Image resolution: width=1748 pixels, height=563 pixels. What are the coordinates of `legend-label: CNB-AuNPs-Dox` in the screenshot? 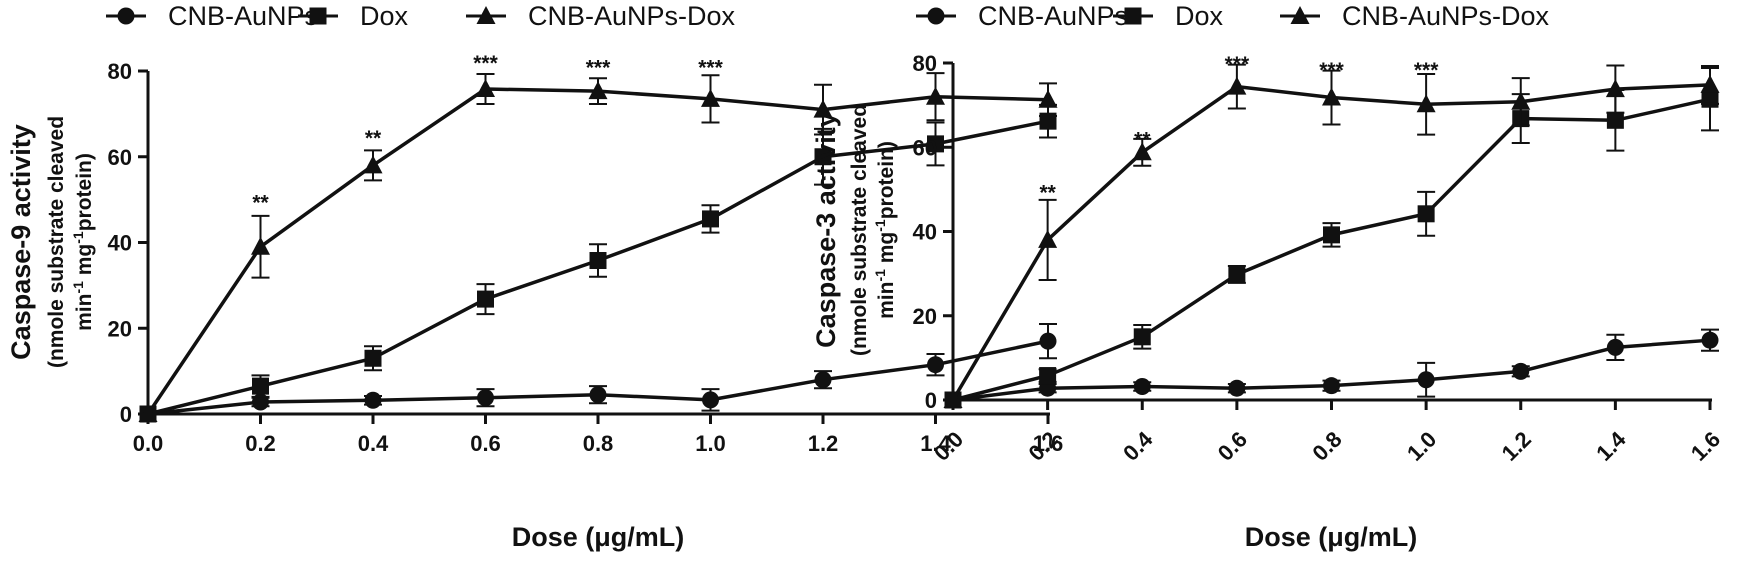 It's located at (632, 16).